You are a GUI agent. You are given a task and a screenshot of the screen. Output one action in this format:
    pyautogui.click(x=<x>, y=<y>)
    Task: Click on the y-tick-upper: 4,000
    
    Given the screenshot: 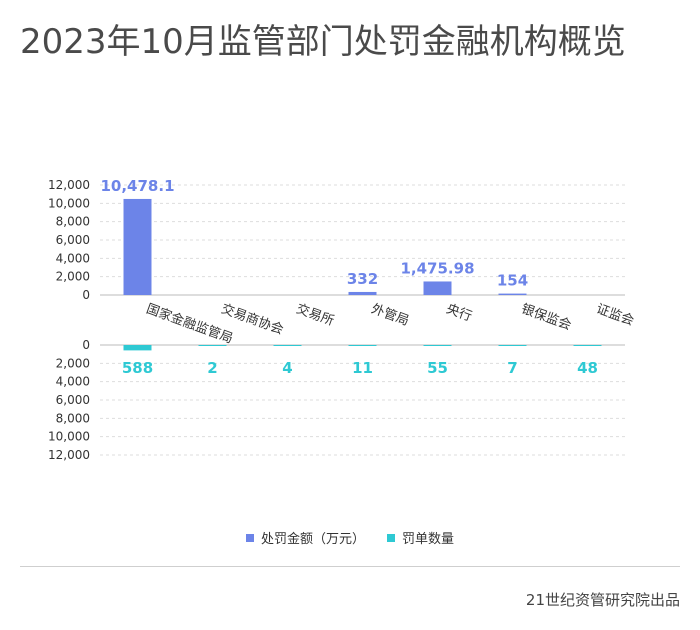 What is the action you would take?
    pyautogui.click(x=73, y=258)
    